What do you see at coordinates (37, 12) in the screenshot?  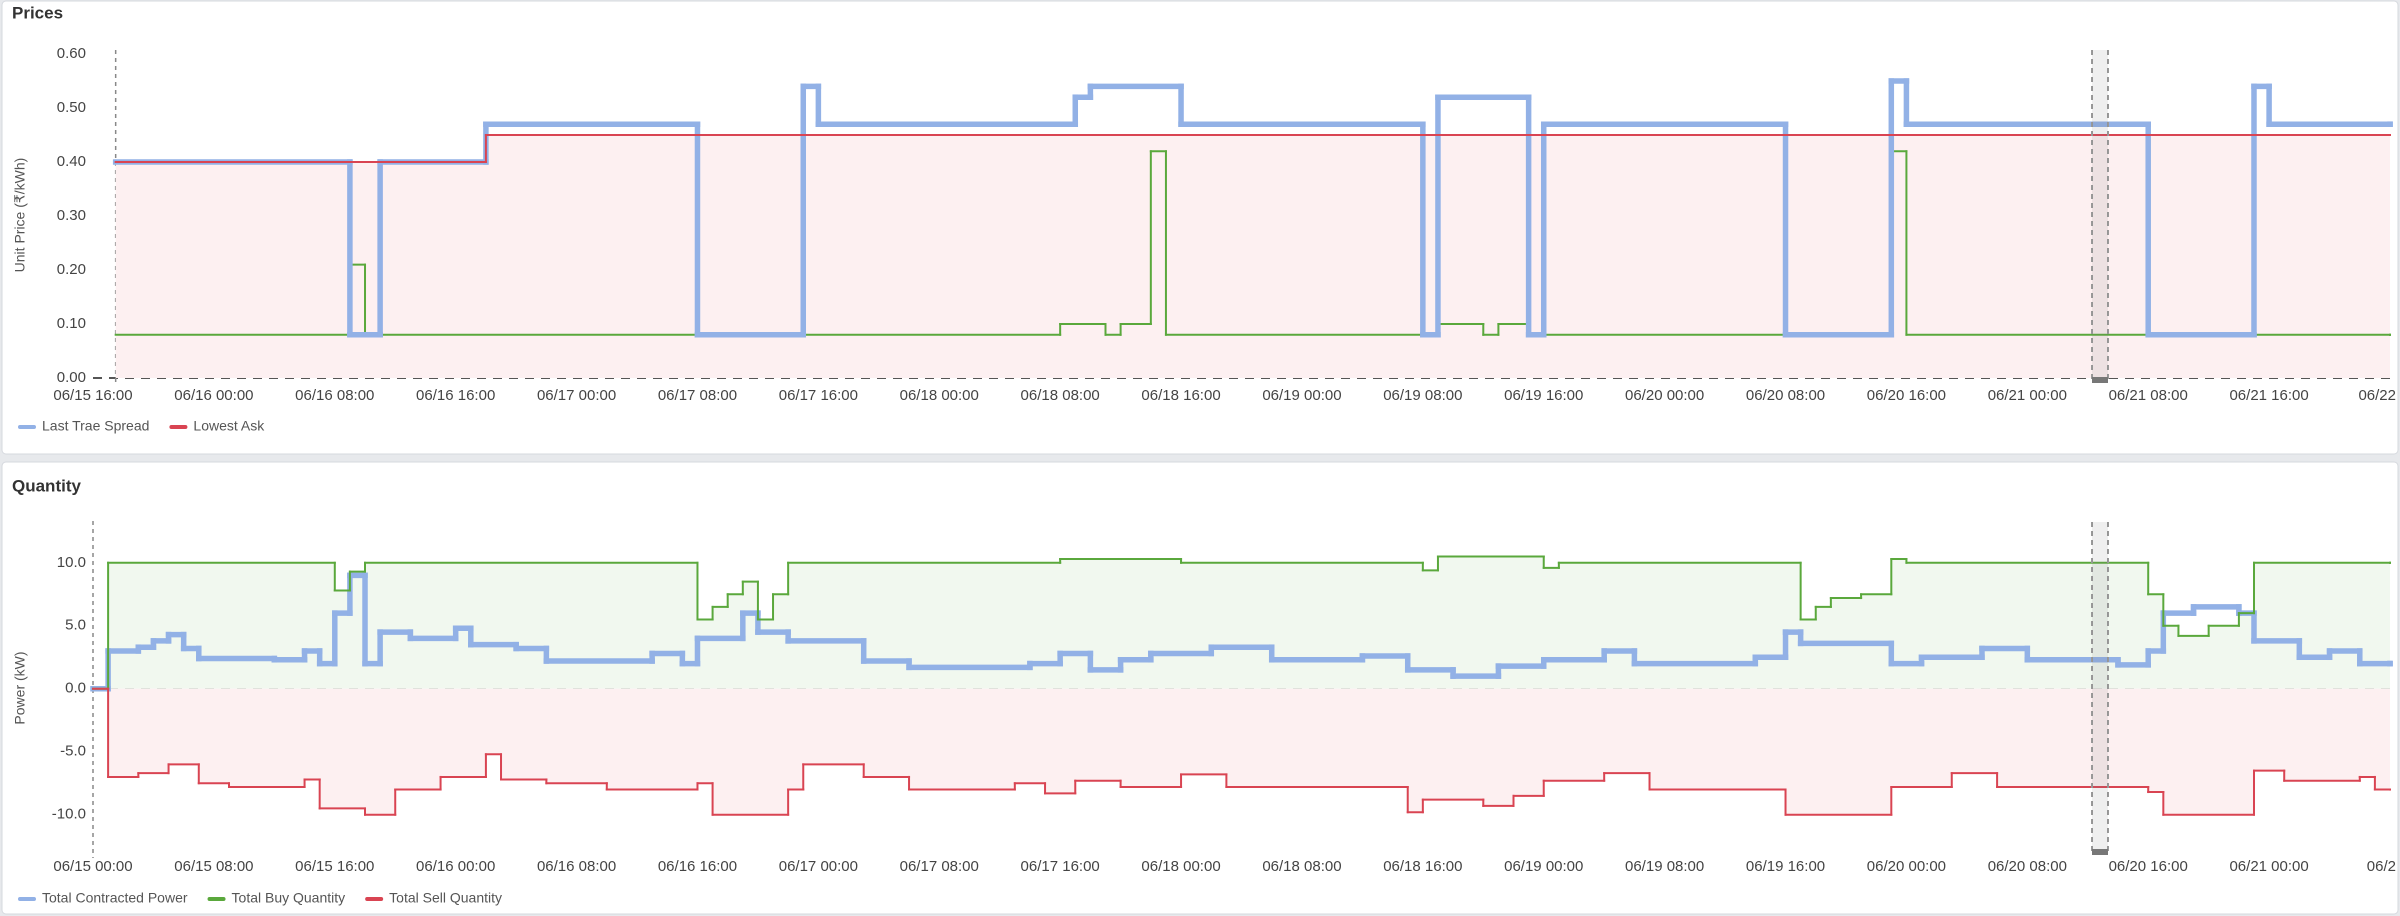 I see `panel-title: Prices` at bounding box center [37, 12].